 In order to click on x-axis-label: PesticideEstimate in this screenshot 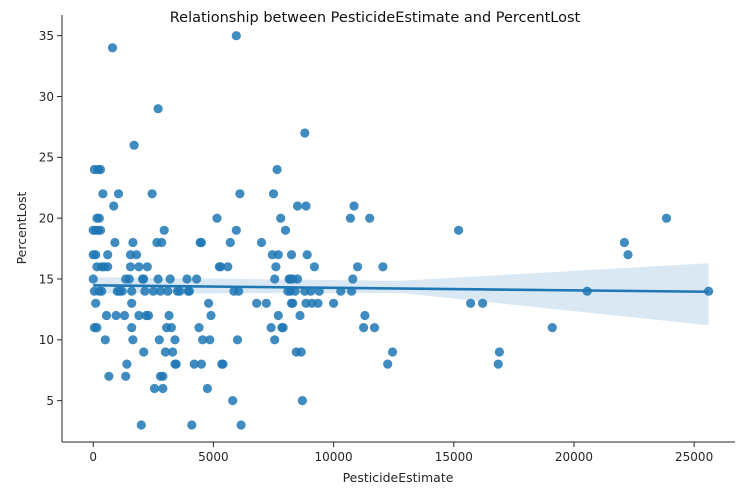, I will do `click(398, 477)`.